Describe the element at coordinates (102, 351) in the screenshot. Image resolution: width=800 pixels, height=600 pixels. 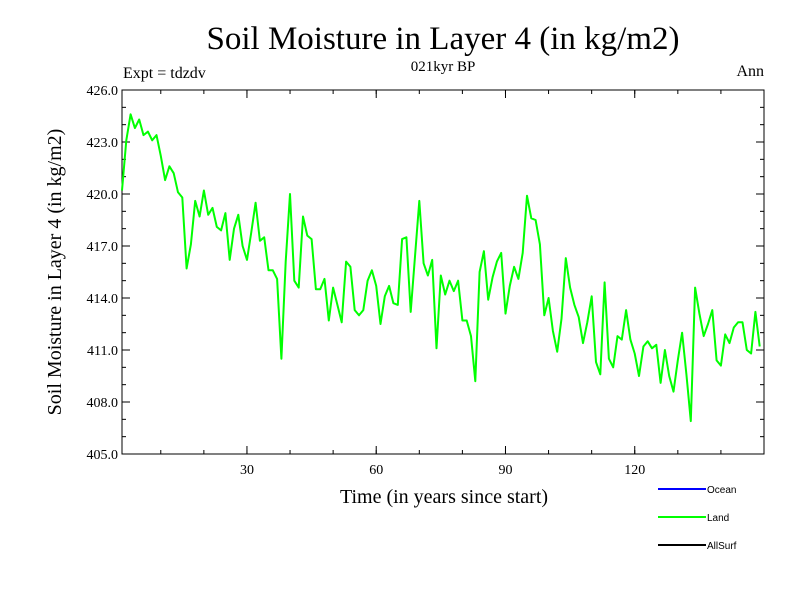
I see `y-tick-label: 411.0` at that location.